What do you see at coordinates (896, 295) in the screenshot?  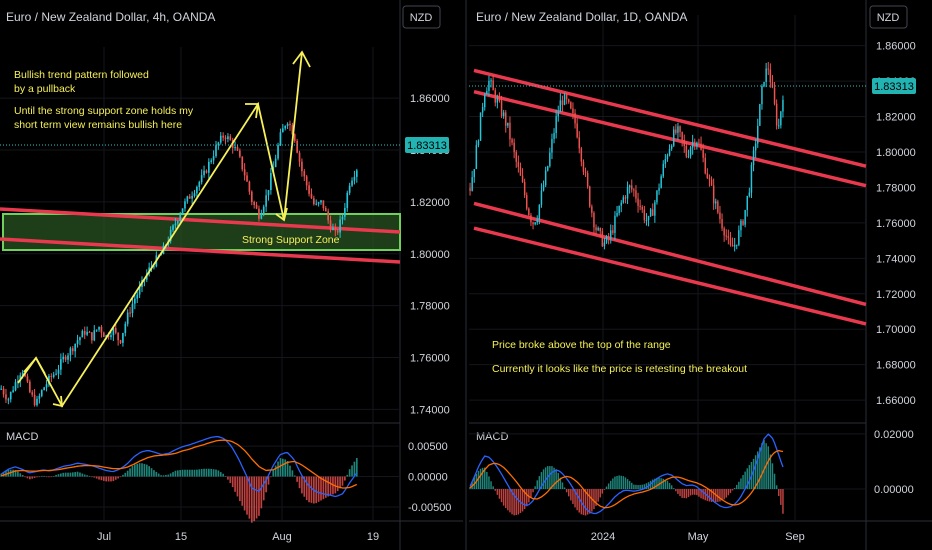 I see `price-tick-label: 1.72000` at bounding box center [896, 295].